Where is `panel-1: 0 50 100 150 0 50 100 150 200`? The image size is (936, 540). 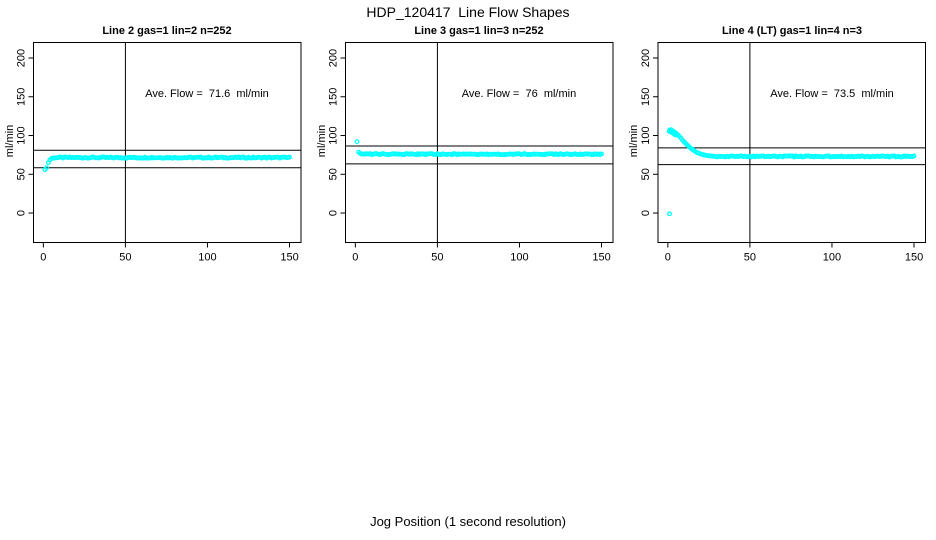 panel-1: 0 50 100 150 0 50 100 150 200 is located at coordinates (159, 153).